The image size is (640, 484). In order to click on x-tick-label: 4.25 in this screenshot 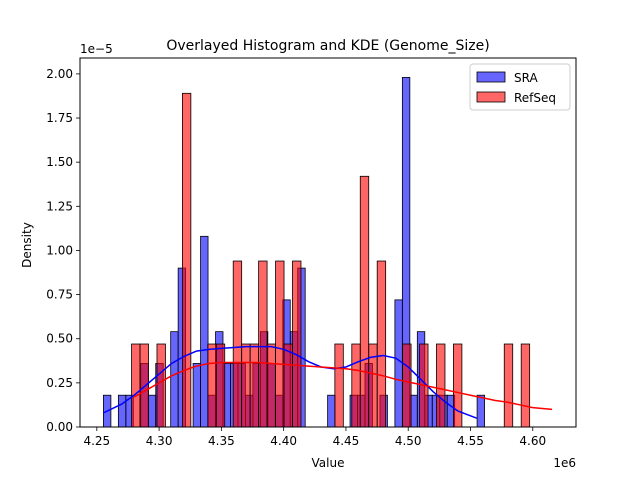, I will do `click(96, 441)`.